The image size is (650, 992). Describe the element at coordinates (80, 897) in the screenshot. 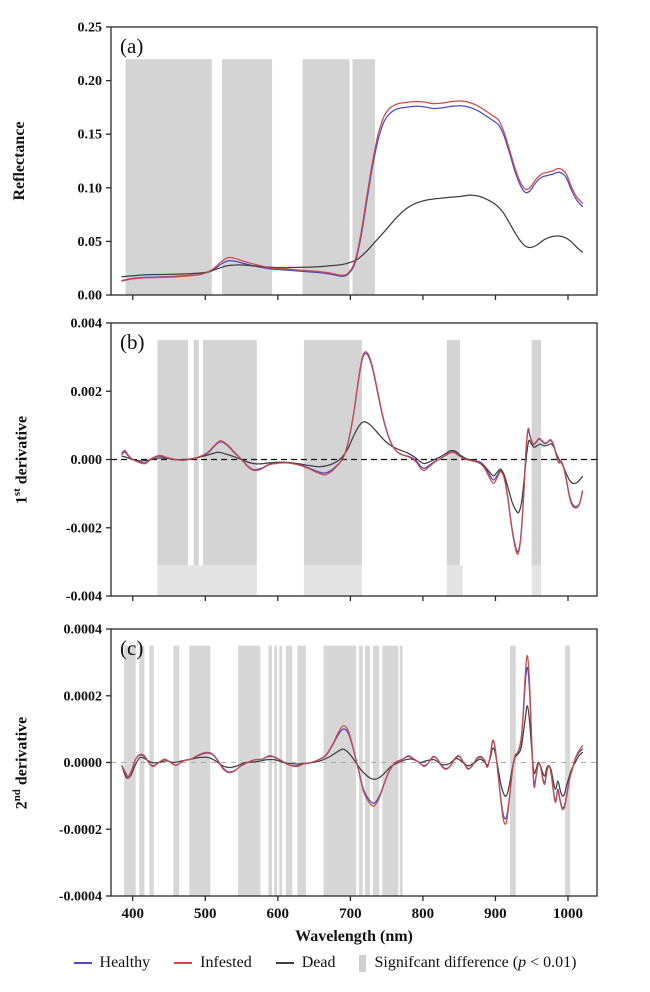

I see `y-tick-label-c: -0.0004` at that location.